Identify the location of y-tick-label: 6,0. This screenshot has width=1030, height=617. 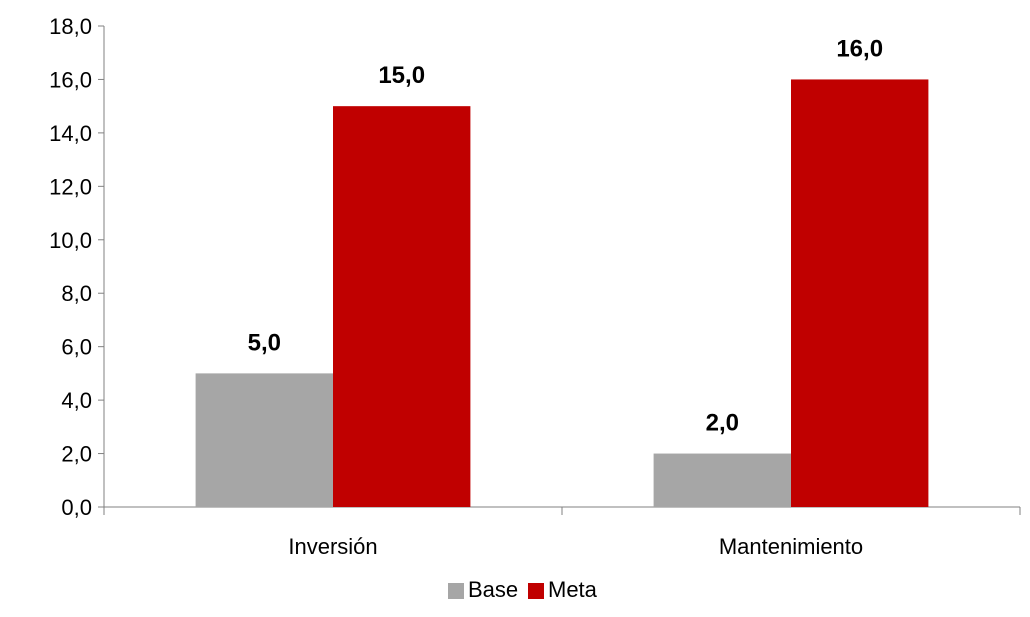
(76, 347).